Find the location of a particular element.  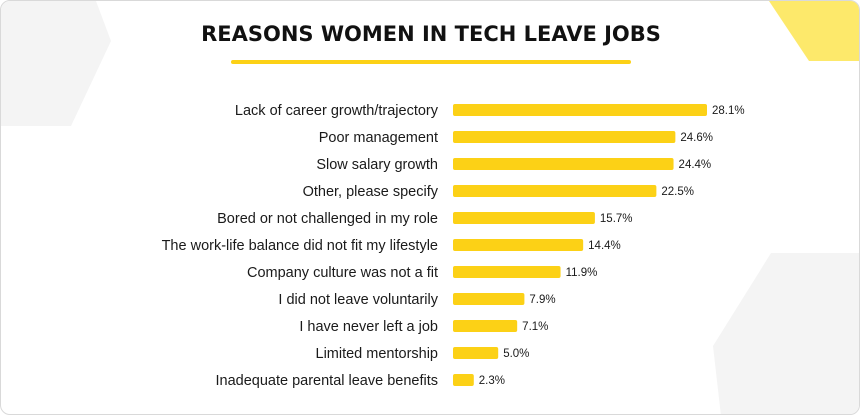

category-label: Other, please specify is located at coordinates (371, 192).